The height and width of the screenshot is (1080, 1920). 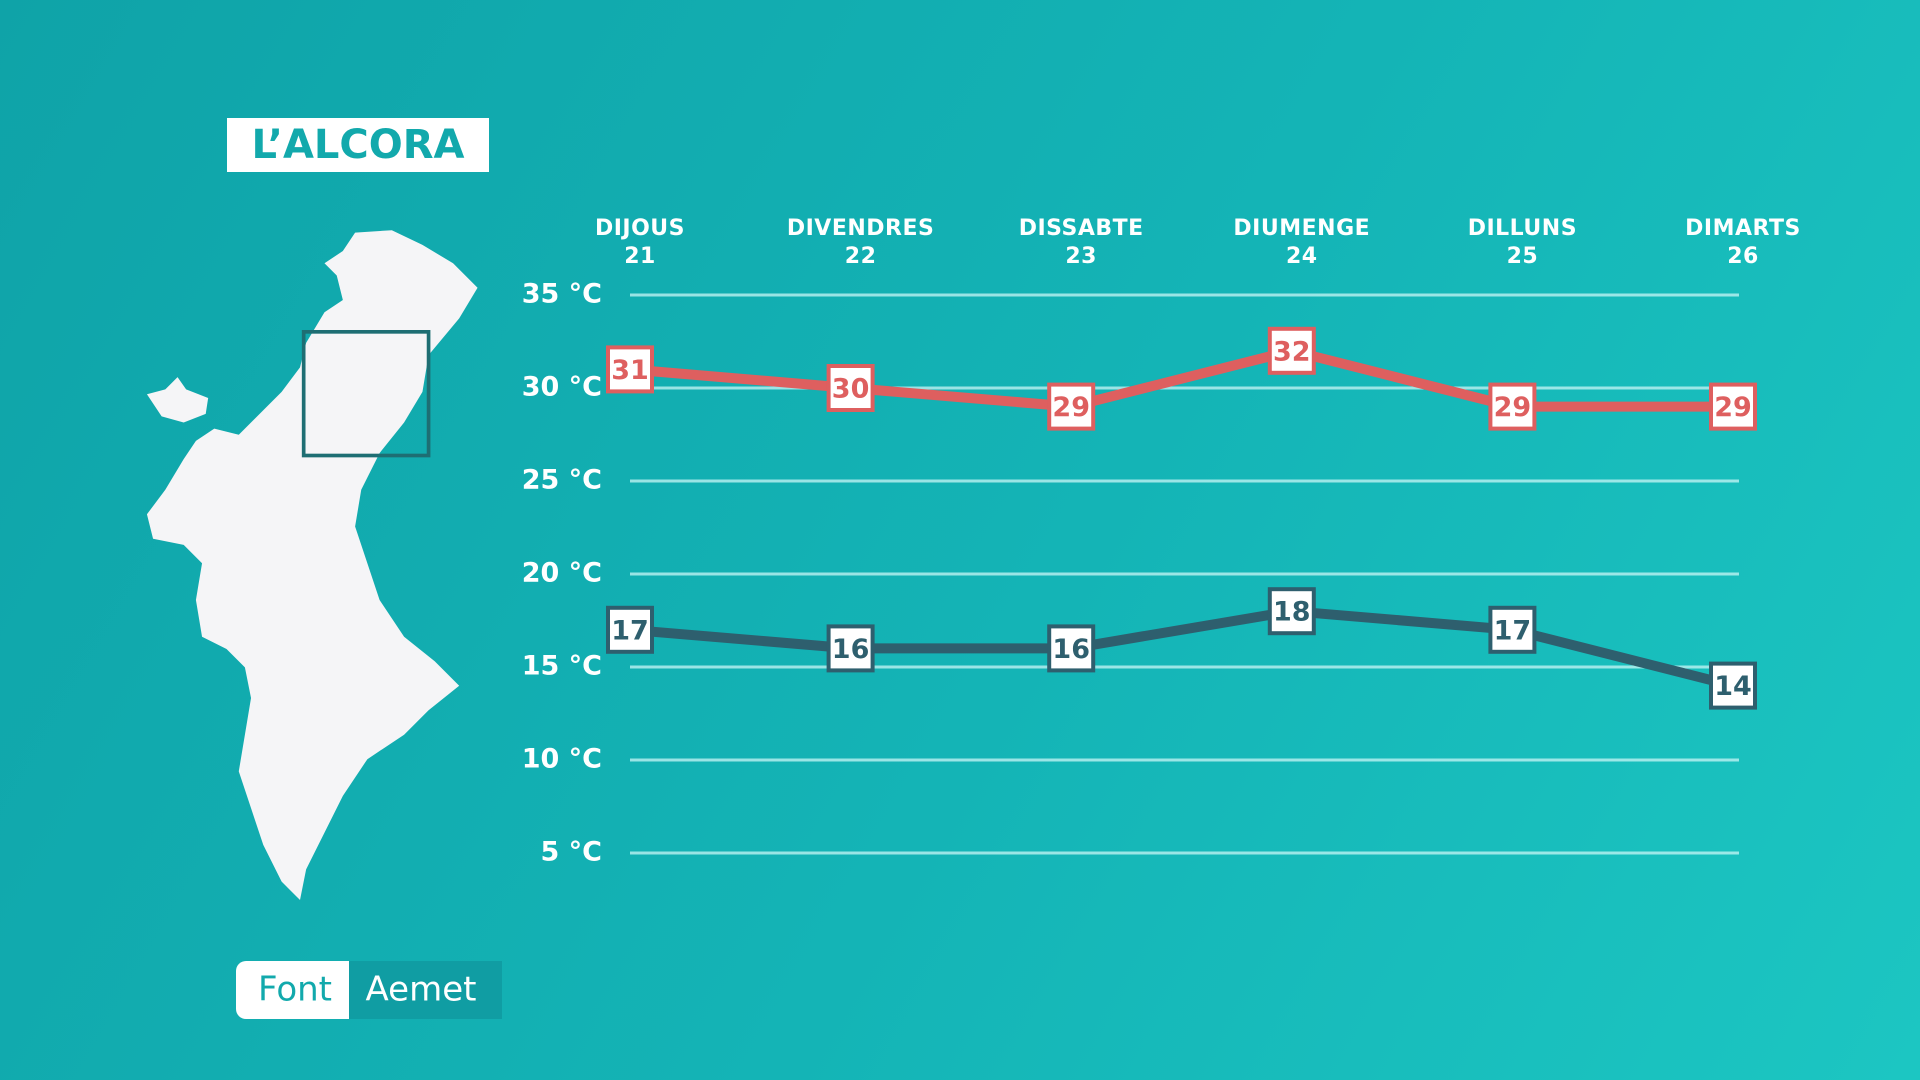 I want to click on data-label: 18, so click(x=1292, y=612).